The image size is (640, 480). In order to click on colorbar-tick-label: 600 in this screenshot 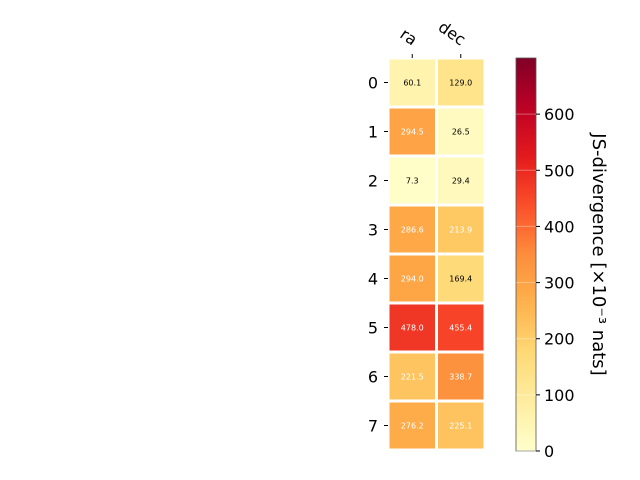, I will do `click(559, 114)`.